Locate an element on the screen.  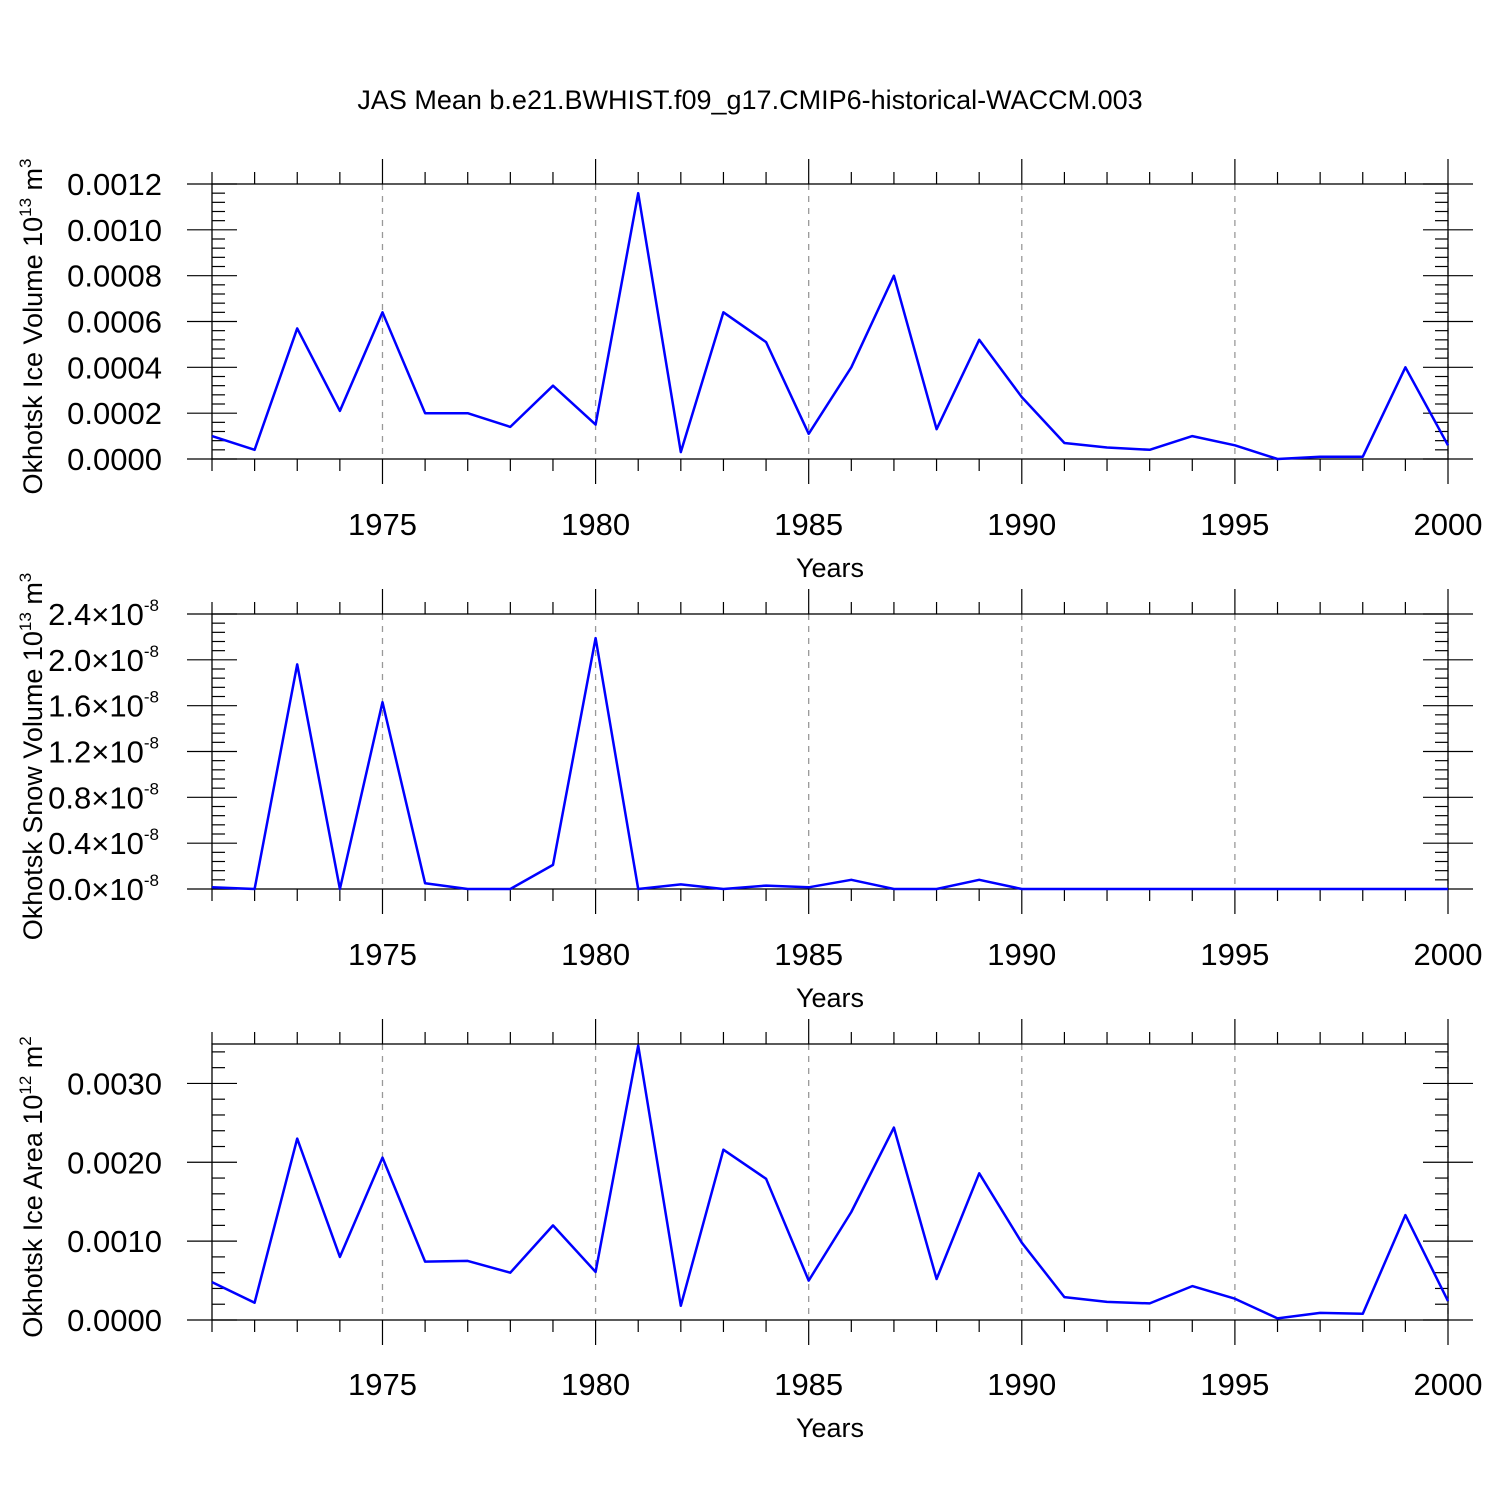
y-tick-label: 0.0012 is located at coordinates (114, 184).